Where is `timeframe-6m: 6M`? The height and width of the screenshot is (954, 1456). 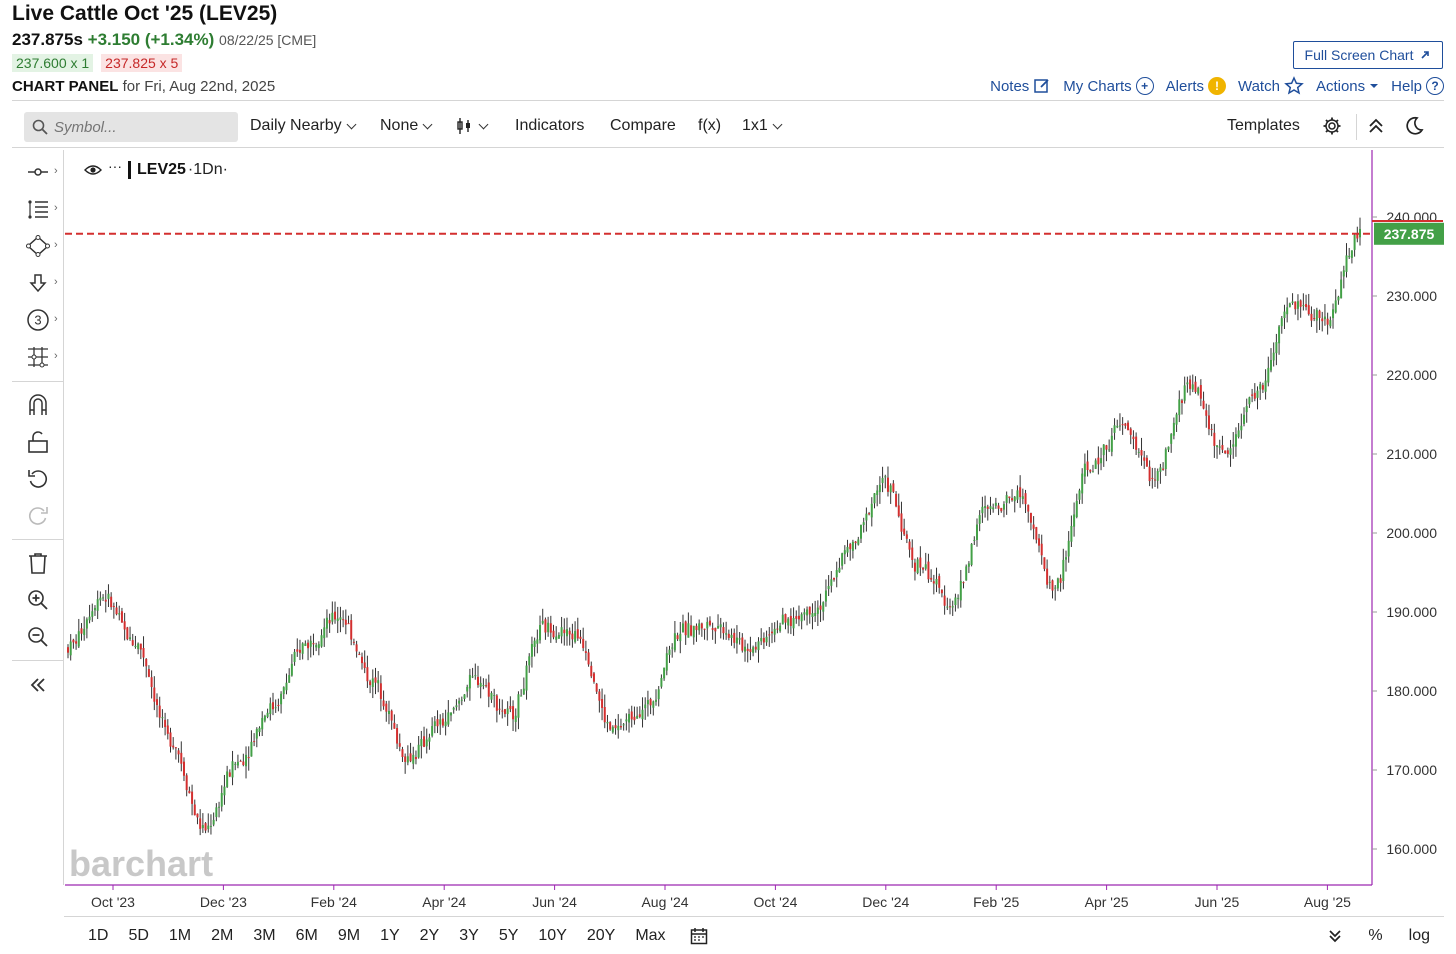
timeframe-6m: 6M is located at coordinates (306, 935).